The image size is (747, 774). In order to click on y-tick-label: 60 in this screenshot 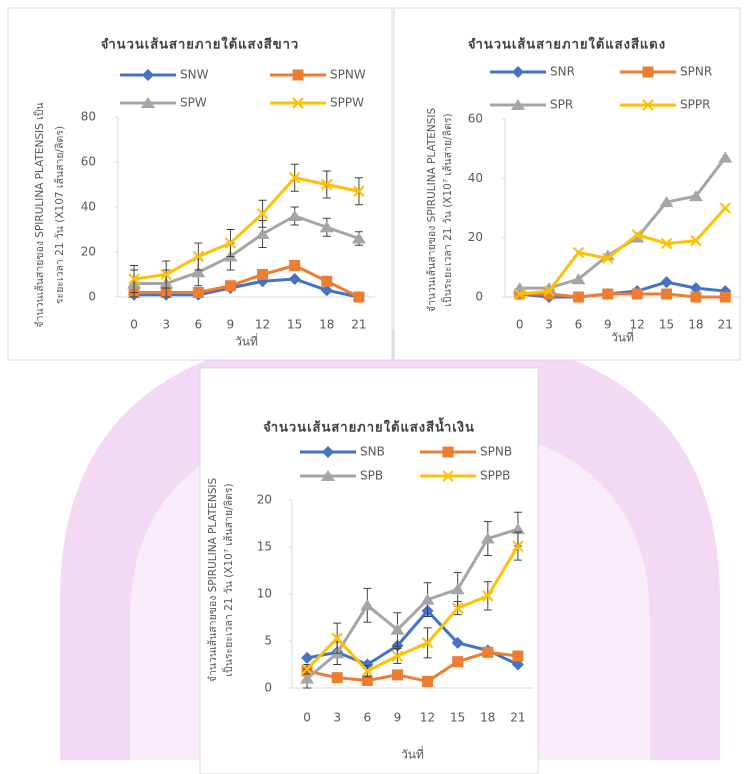, I will do `click(475, 119)`.